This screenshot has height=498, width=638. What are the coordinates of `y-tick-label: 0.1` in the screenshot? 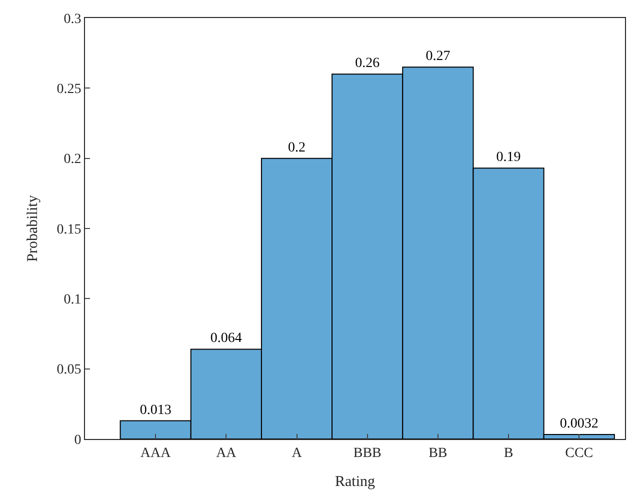 It's located at (73, 300).